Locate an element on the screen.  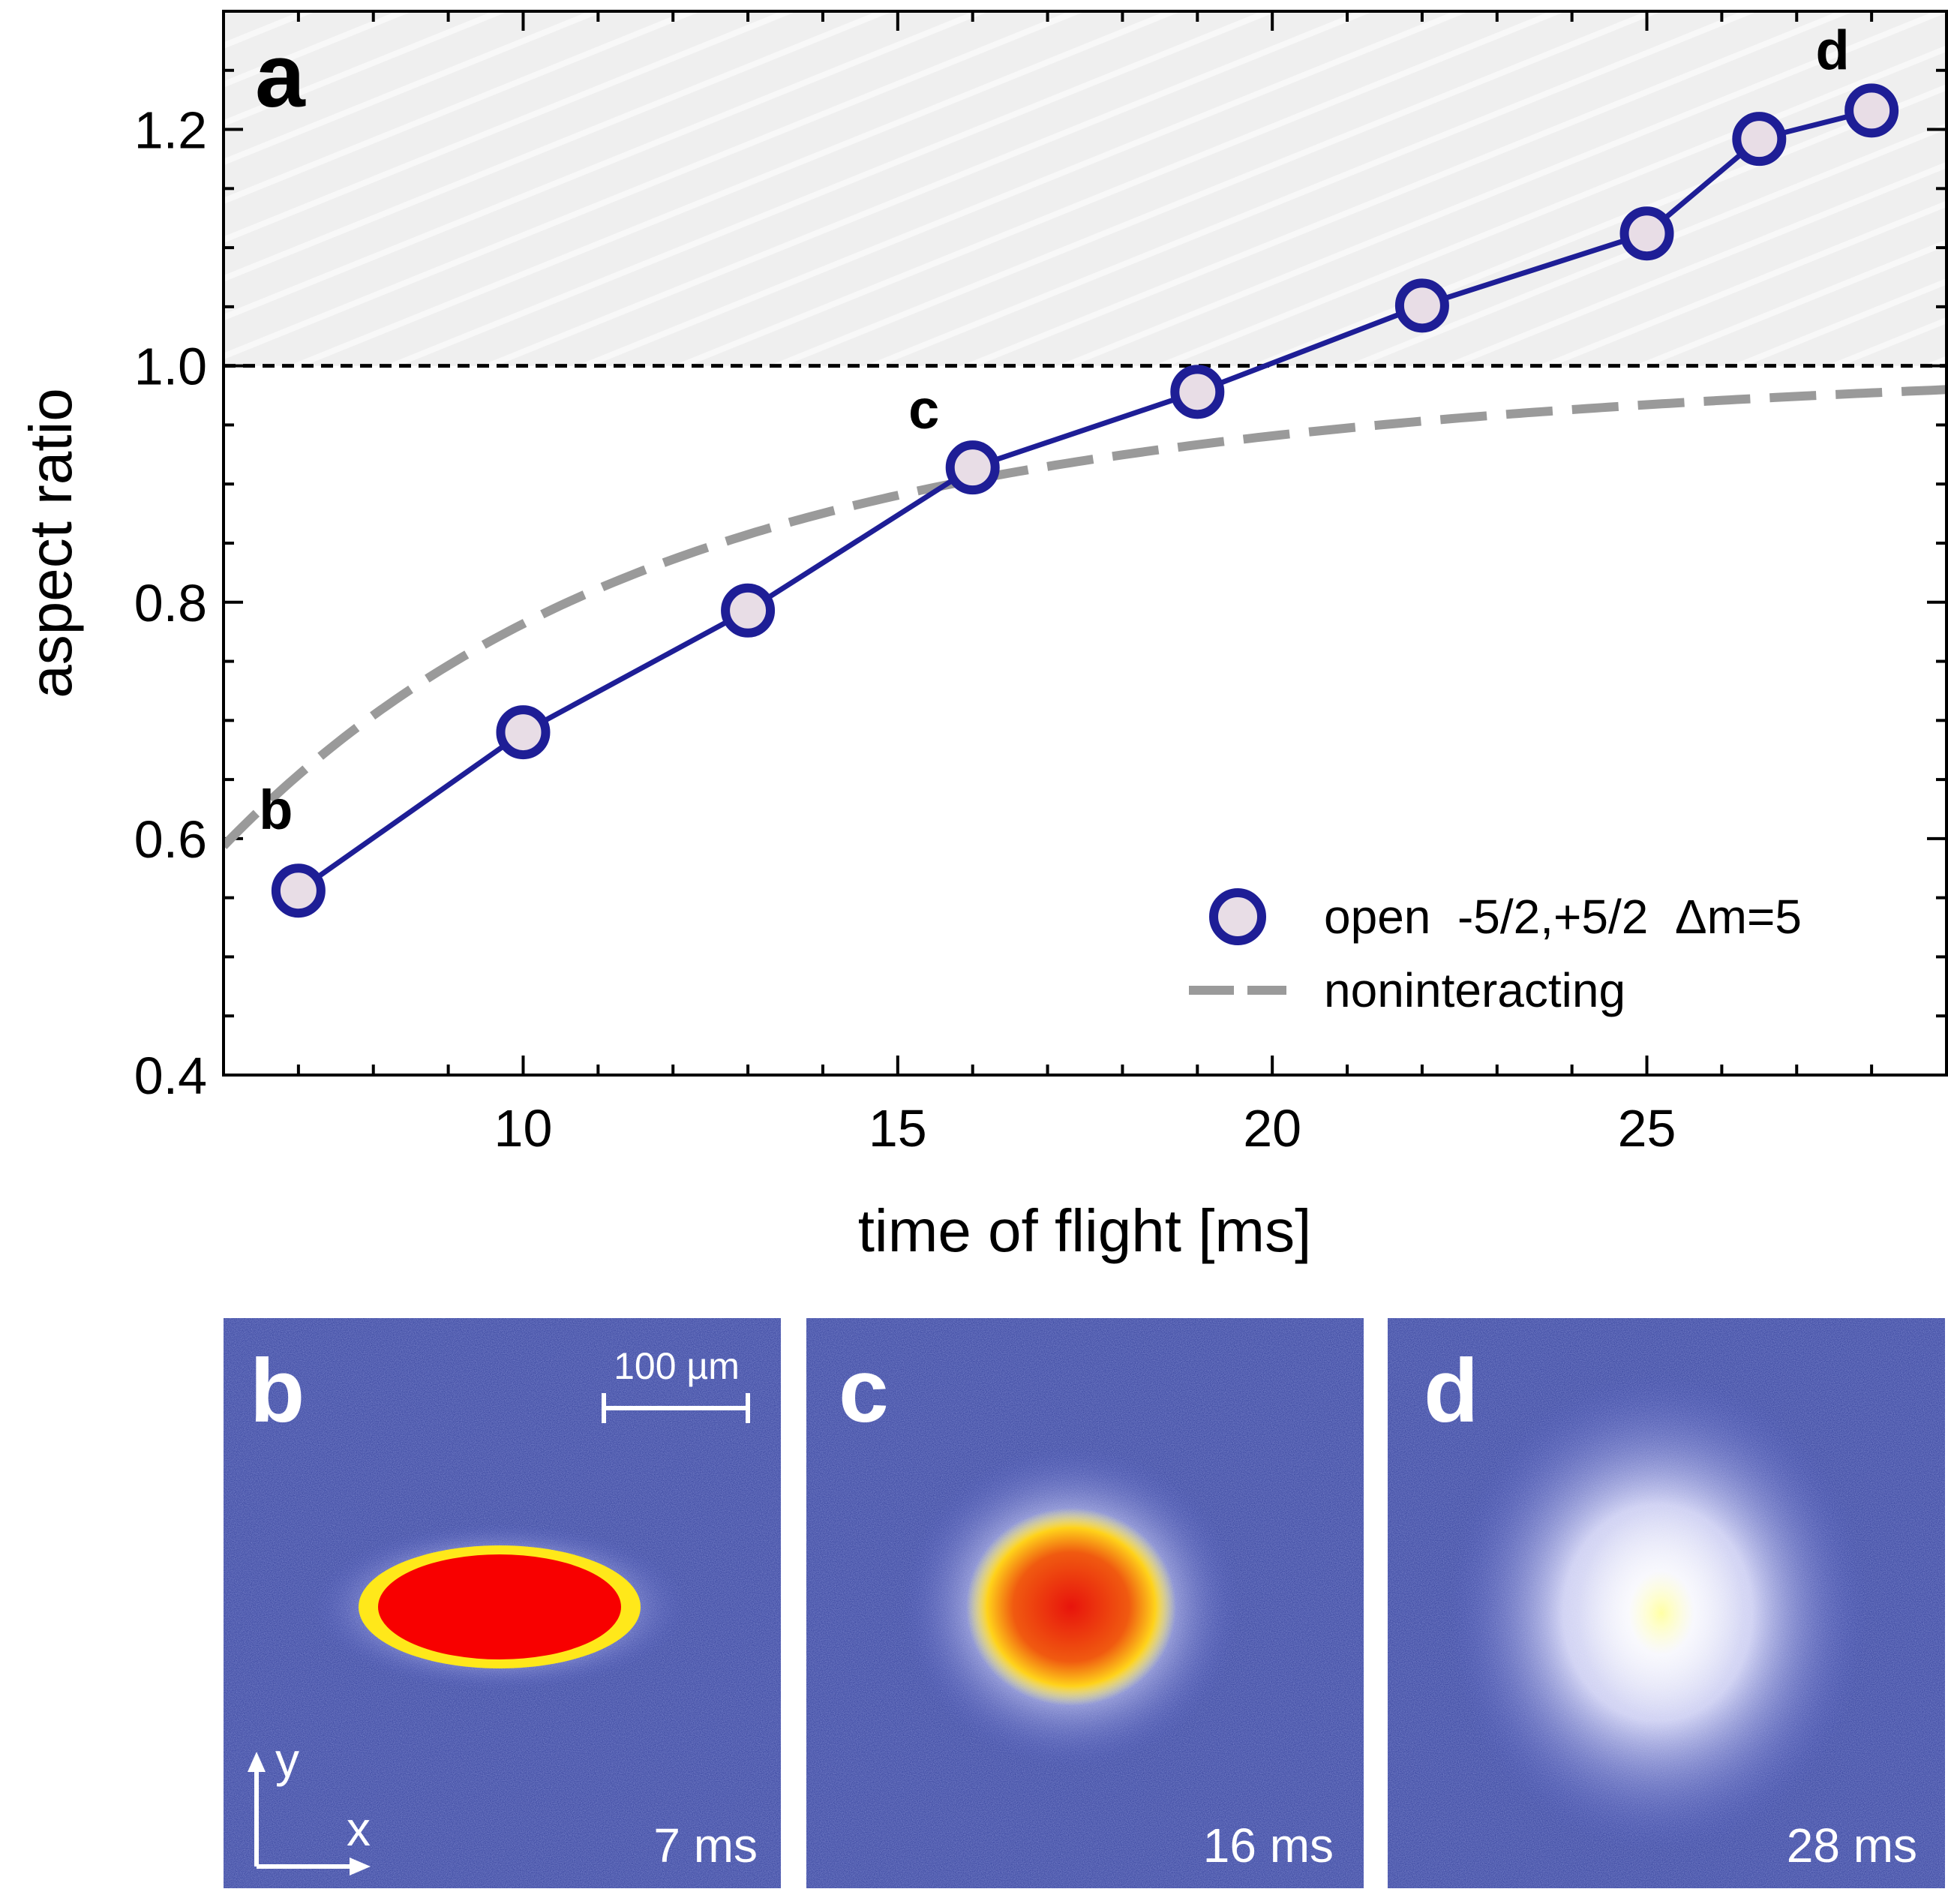
y-tick-label: 0.6 is located at coordinates (170, 839).